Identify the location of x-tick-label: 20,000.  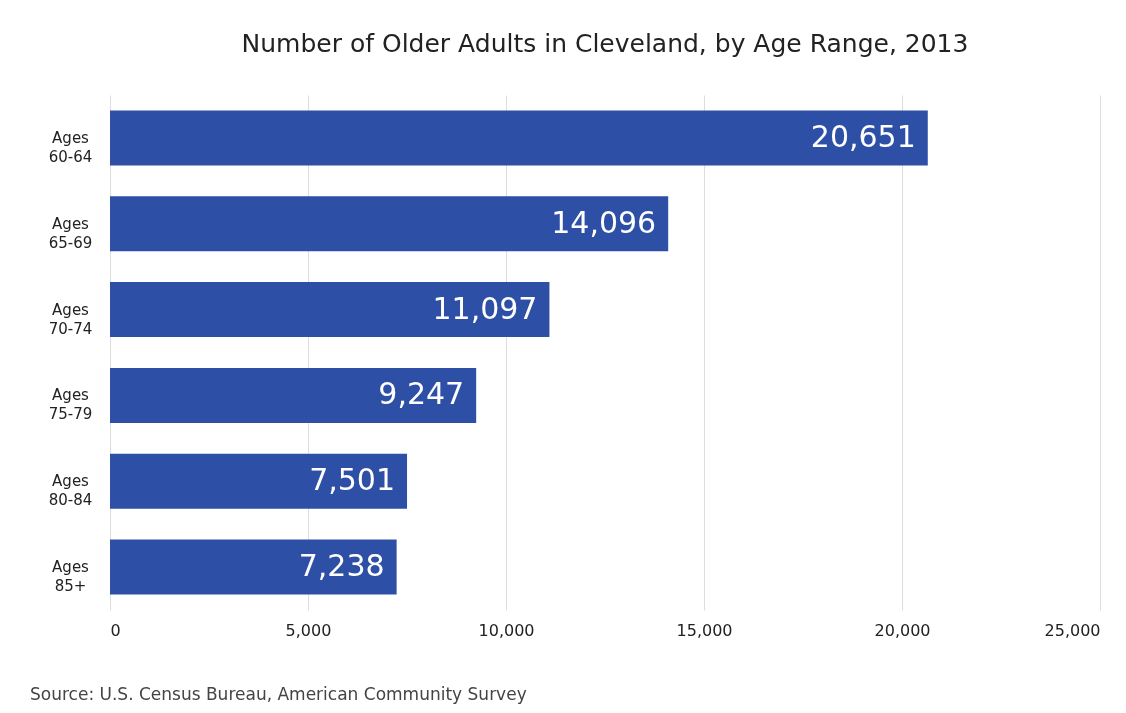
(902, 630).